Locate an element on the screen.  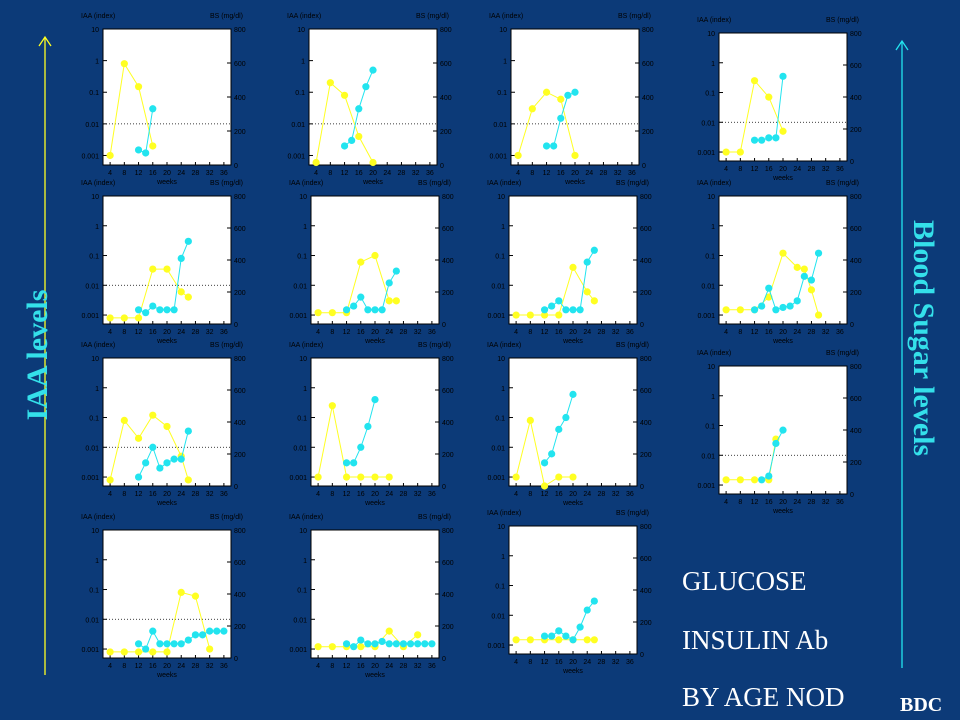
caption-line-1: GLUCOSE is located at coordinates (744, 581).